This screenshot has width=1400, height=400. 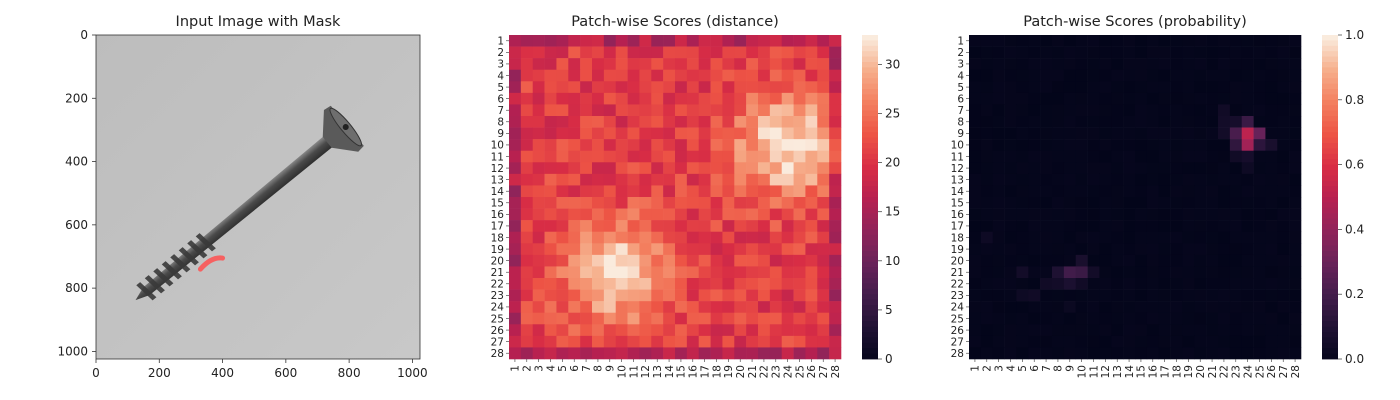 What do you see at coordinates (349, 373) in the screenshot?
I see `x-tick-label: 800` at bounding box center [349, 373].